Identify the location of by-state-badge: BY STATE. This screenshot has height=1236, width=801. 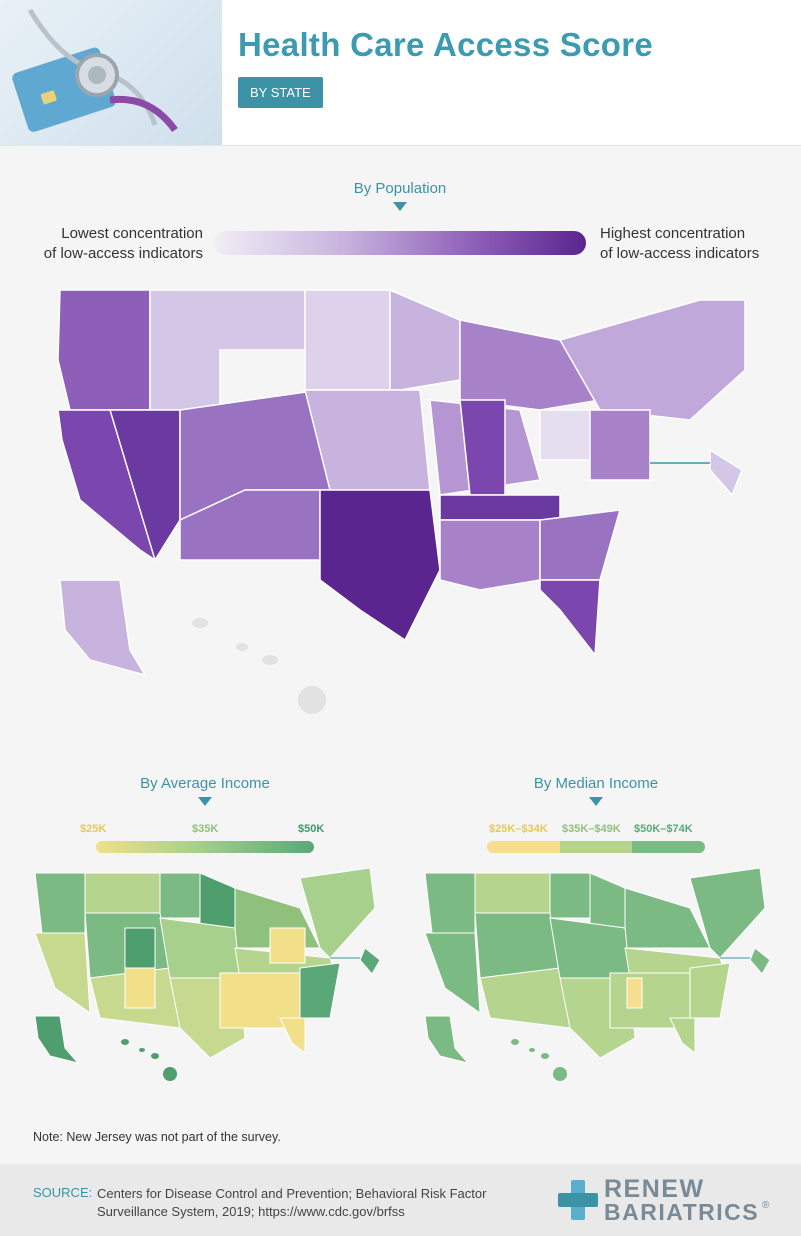
(280, 92).